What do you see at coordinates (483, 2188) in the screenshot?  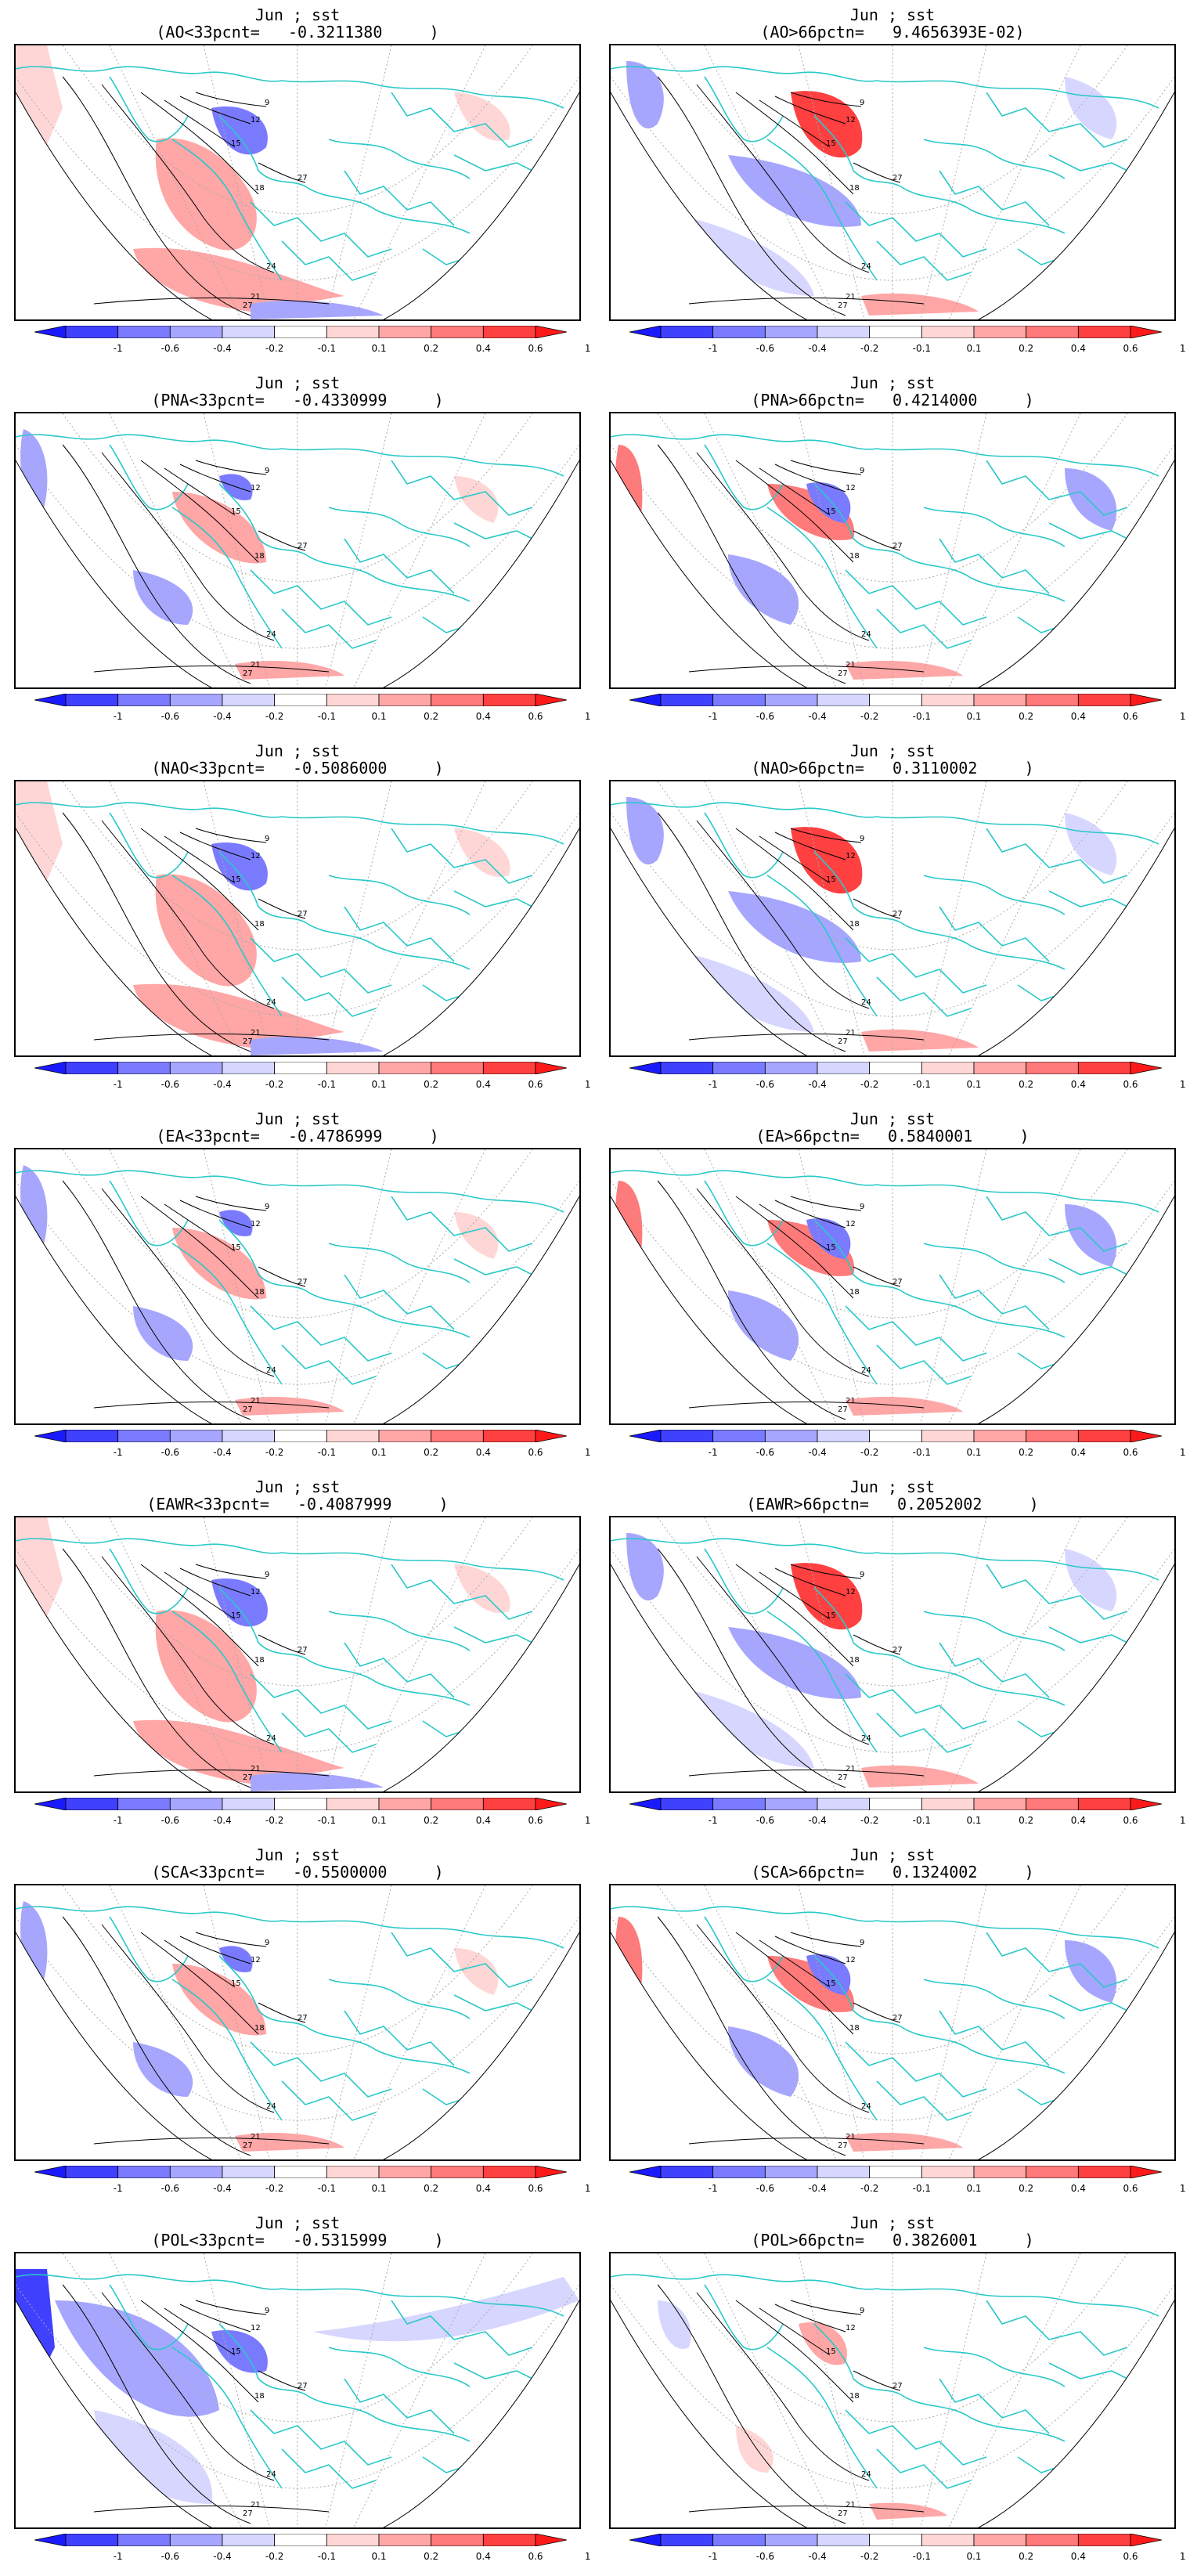 I see `colorbar-tick-label: 0.4` at bounding box center [483, 2188].